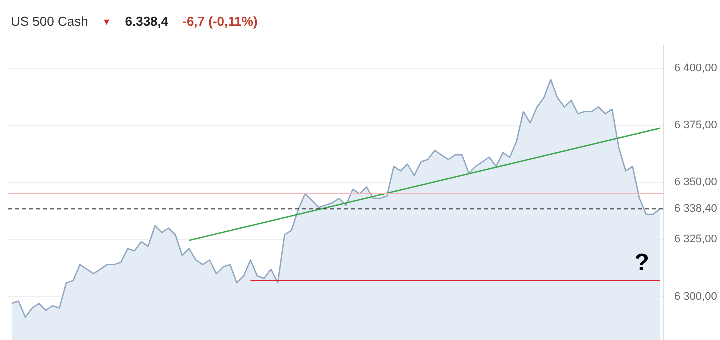  I want to click on annotation: ?, so click(642, 262).